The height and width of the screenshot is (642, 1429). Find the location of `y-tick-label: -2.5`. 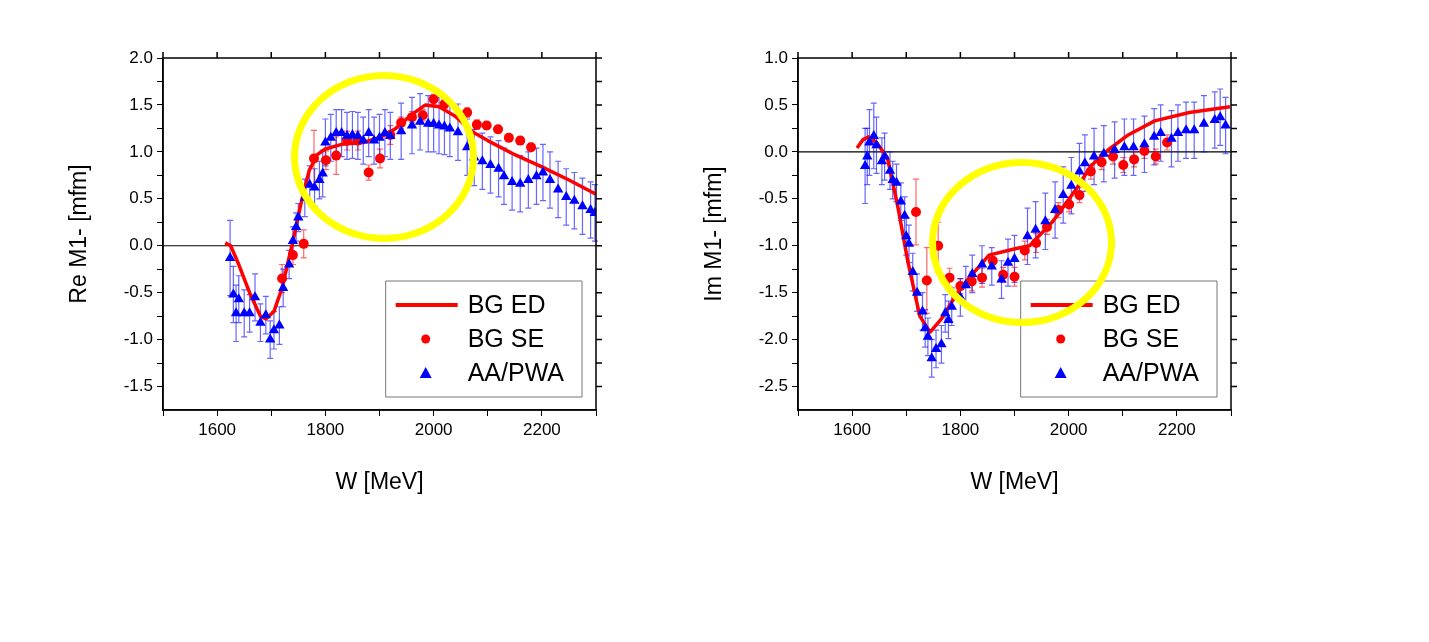

y-tick-label: -2.5 is located at coordinates (773, 386).